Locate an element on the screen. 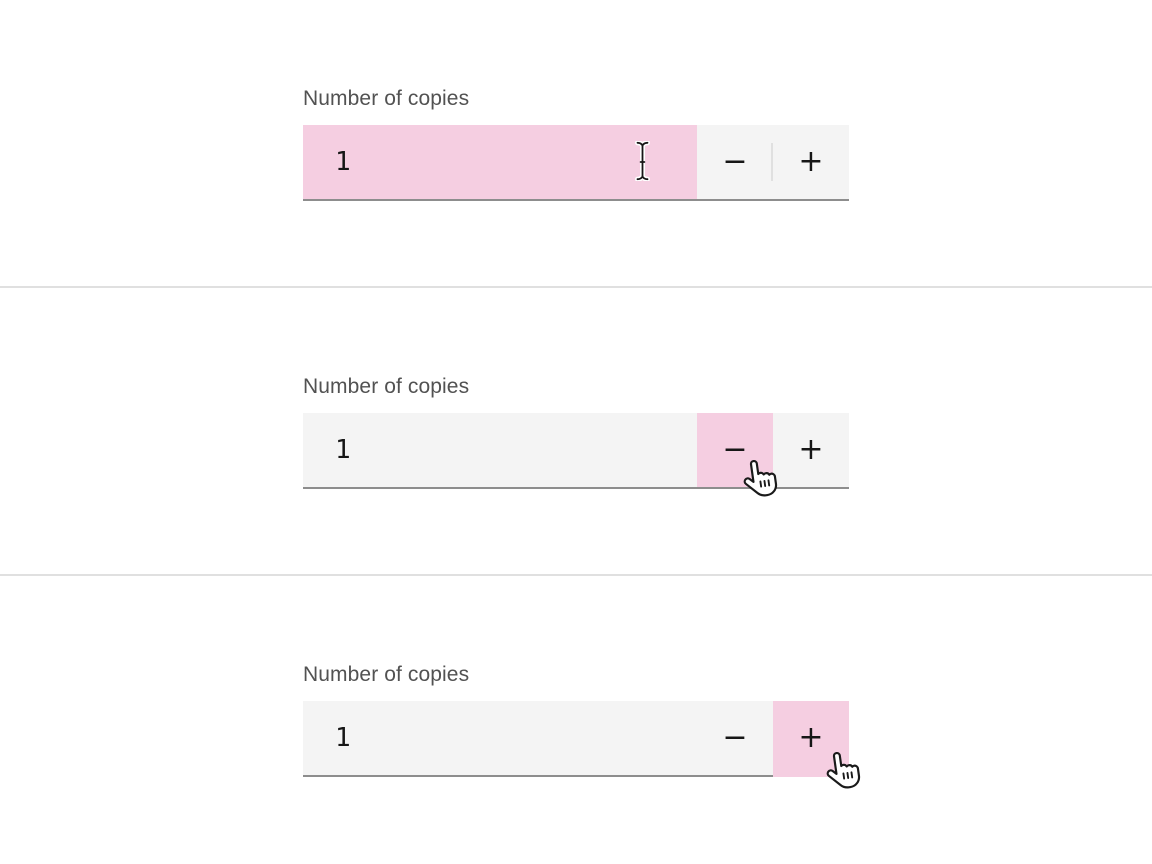 Image resolution: width=1152 pixels, height=864 pixels. number-input-component: Number of copies 1 is located at coordinates (576, 143).